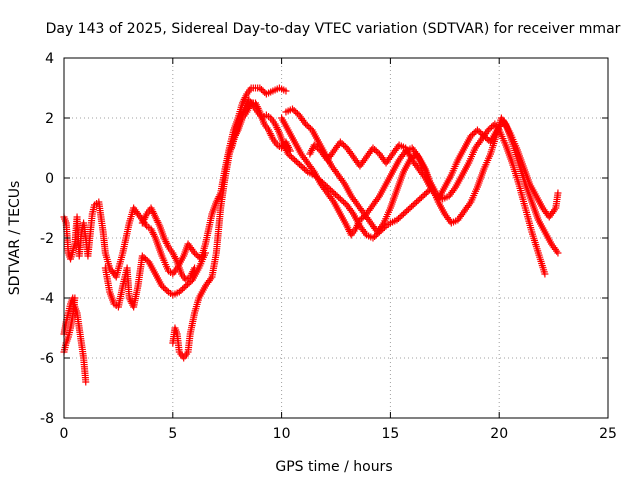  What do you see at coordinates (499, 434) in the screenshot?
I see `x-tick-label: 20` at bounding box center [499, 434].